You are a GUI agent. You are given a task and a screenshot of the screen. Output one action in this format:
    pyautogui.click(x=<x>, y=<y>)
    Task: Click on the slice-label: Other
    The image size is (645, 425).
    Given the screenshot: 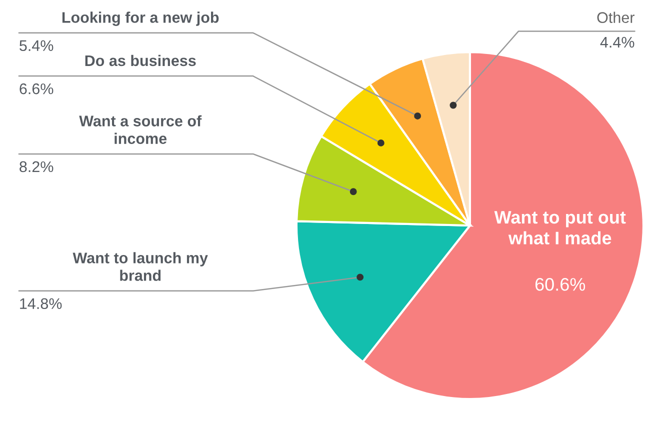 What is the action you would take?
    pyautogui.click(x=615, y=17)
    